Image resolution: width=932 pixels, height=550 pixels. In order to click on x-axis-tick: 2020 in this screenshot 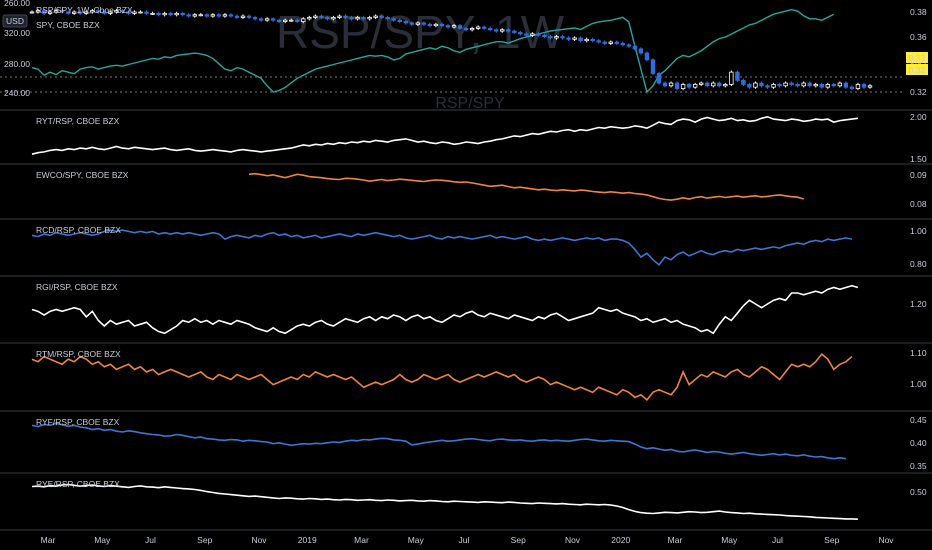, I will do `click(620, 540)`.